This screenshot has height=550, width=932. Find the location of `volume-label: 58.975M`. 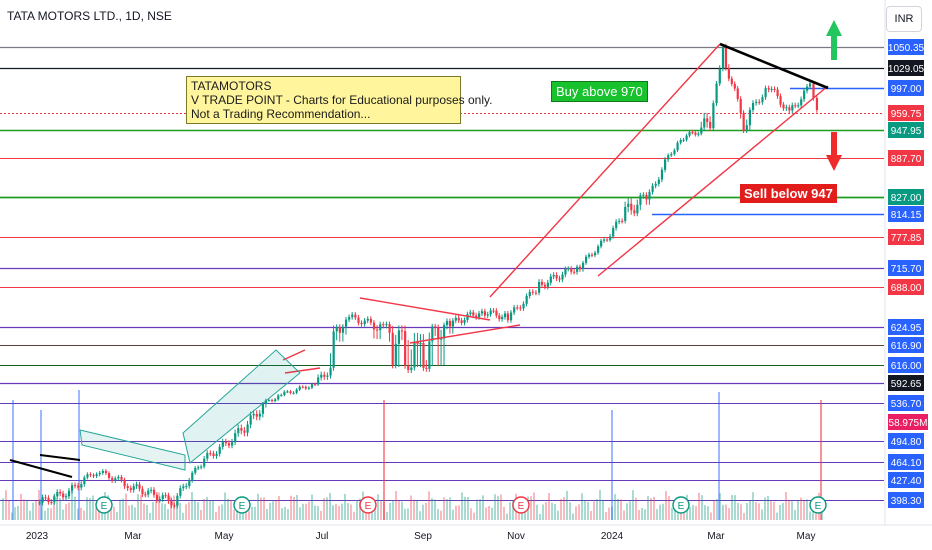

volume-label: 58.975M is located at coordinates (908, 423).